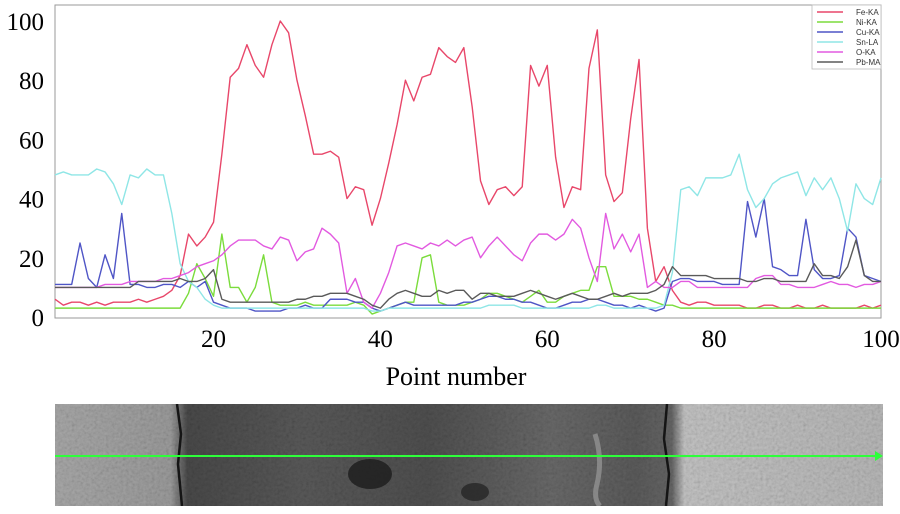 Image resolution: width=900 pixels, height=514 pixels. What do you see at coordinates (868, 62) in the screenshot?
I see `legend-label: Pb-MA` at bounding box center [868, 62].